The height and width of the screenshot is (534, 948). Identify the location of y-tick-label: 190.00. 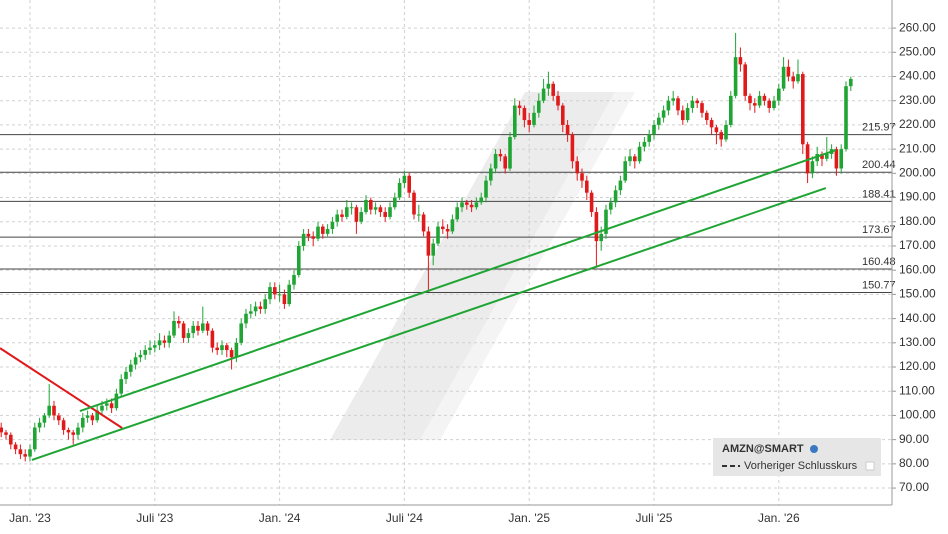
(917, 197).